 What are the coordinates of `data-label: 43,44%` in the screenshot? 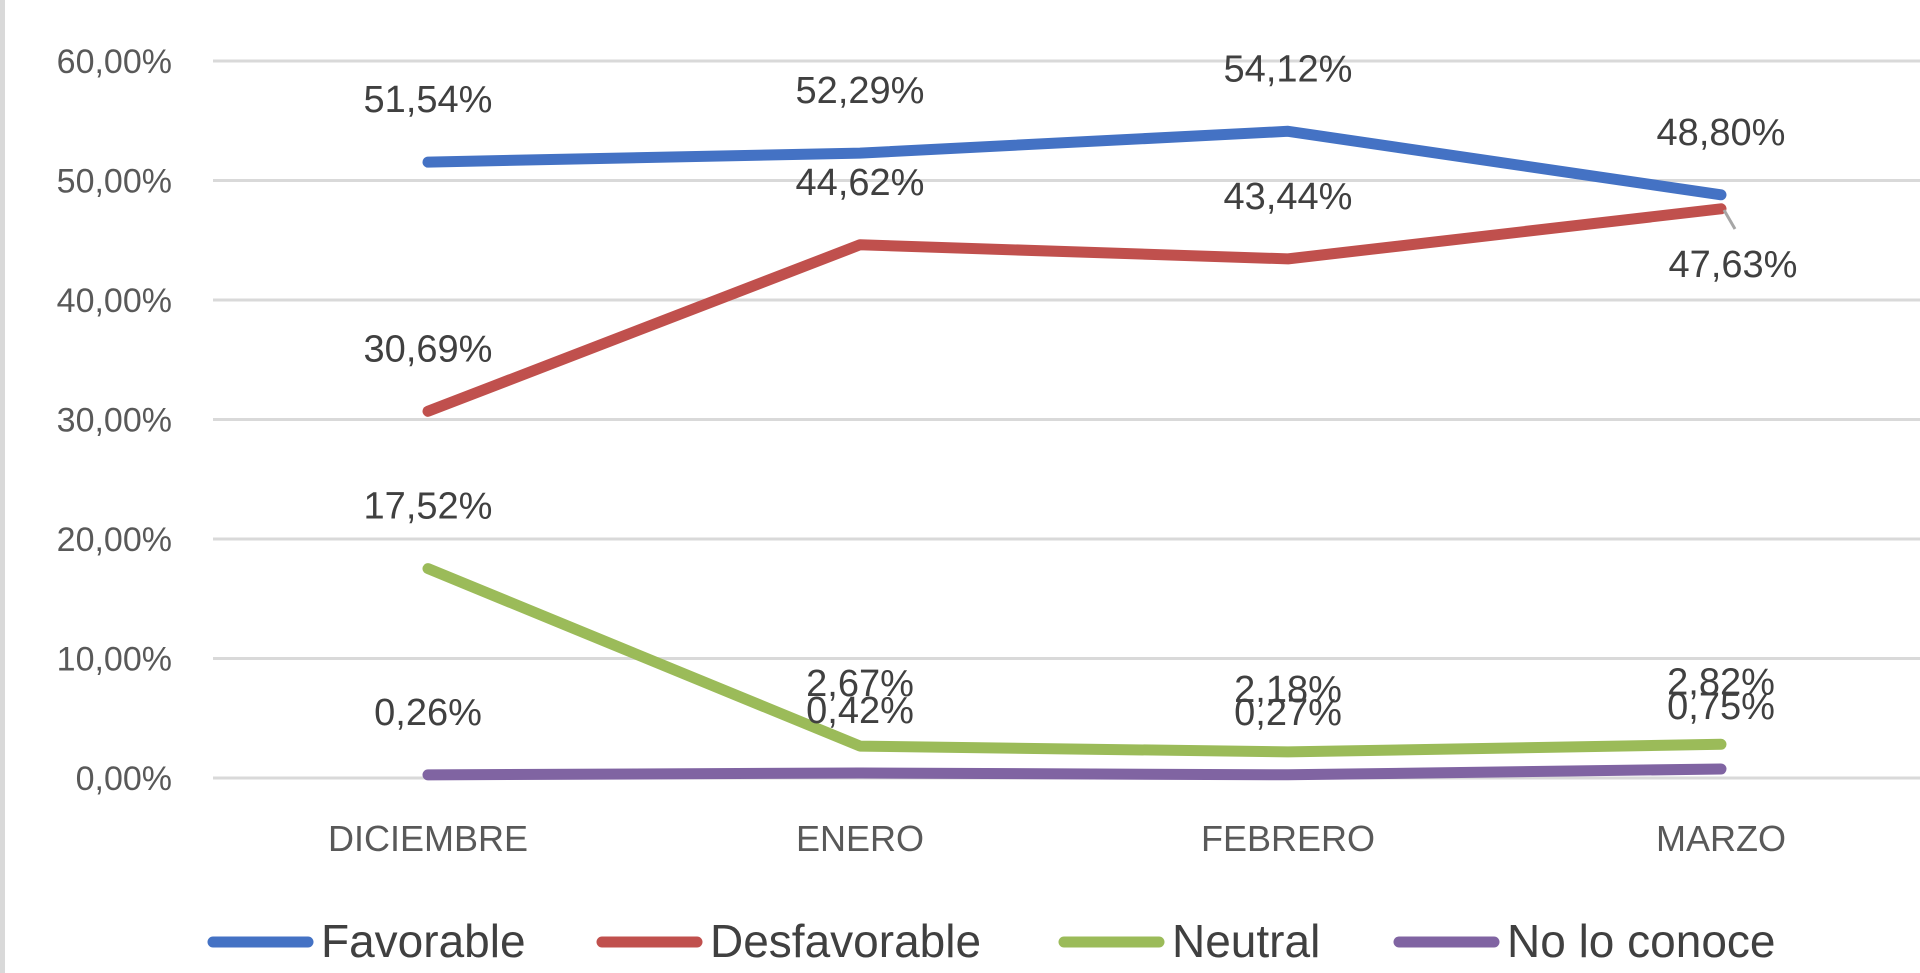 It's located at (1288, 197).